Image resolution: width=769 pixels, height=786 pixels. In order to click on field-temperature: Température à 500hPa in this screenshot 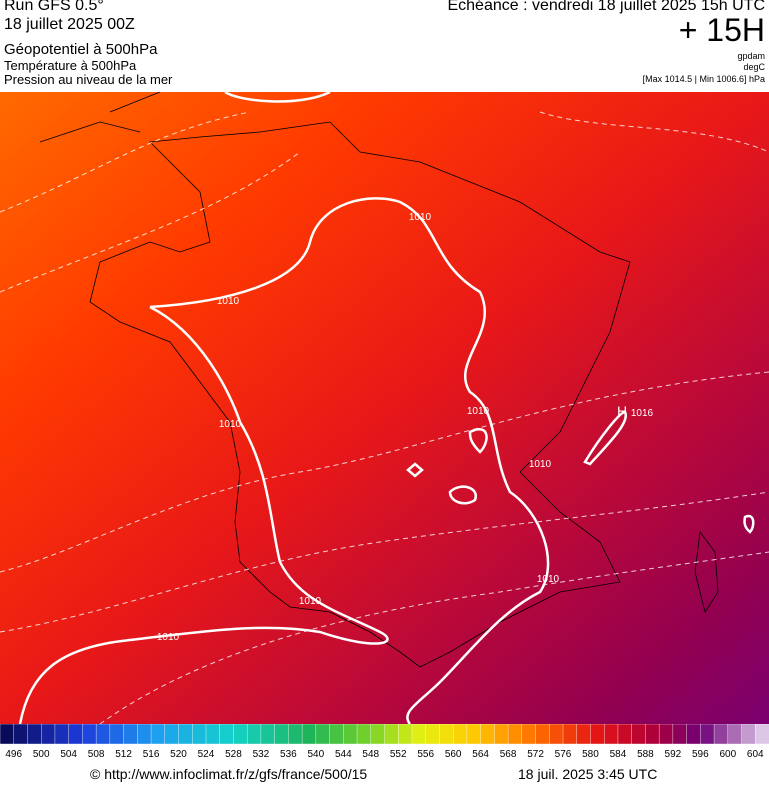, I will do `click(70, 65)`.